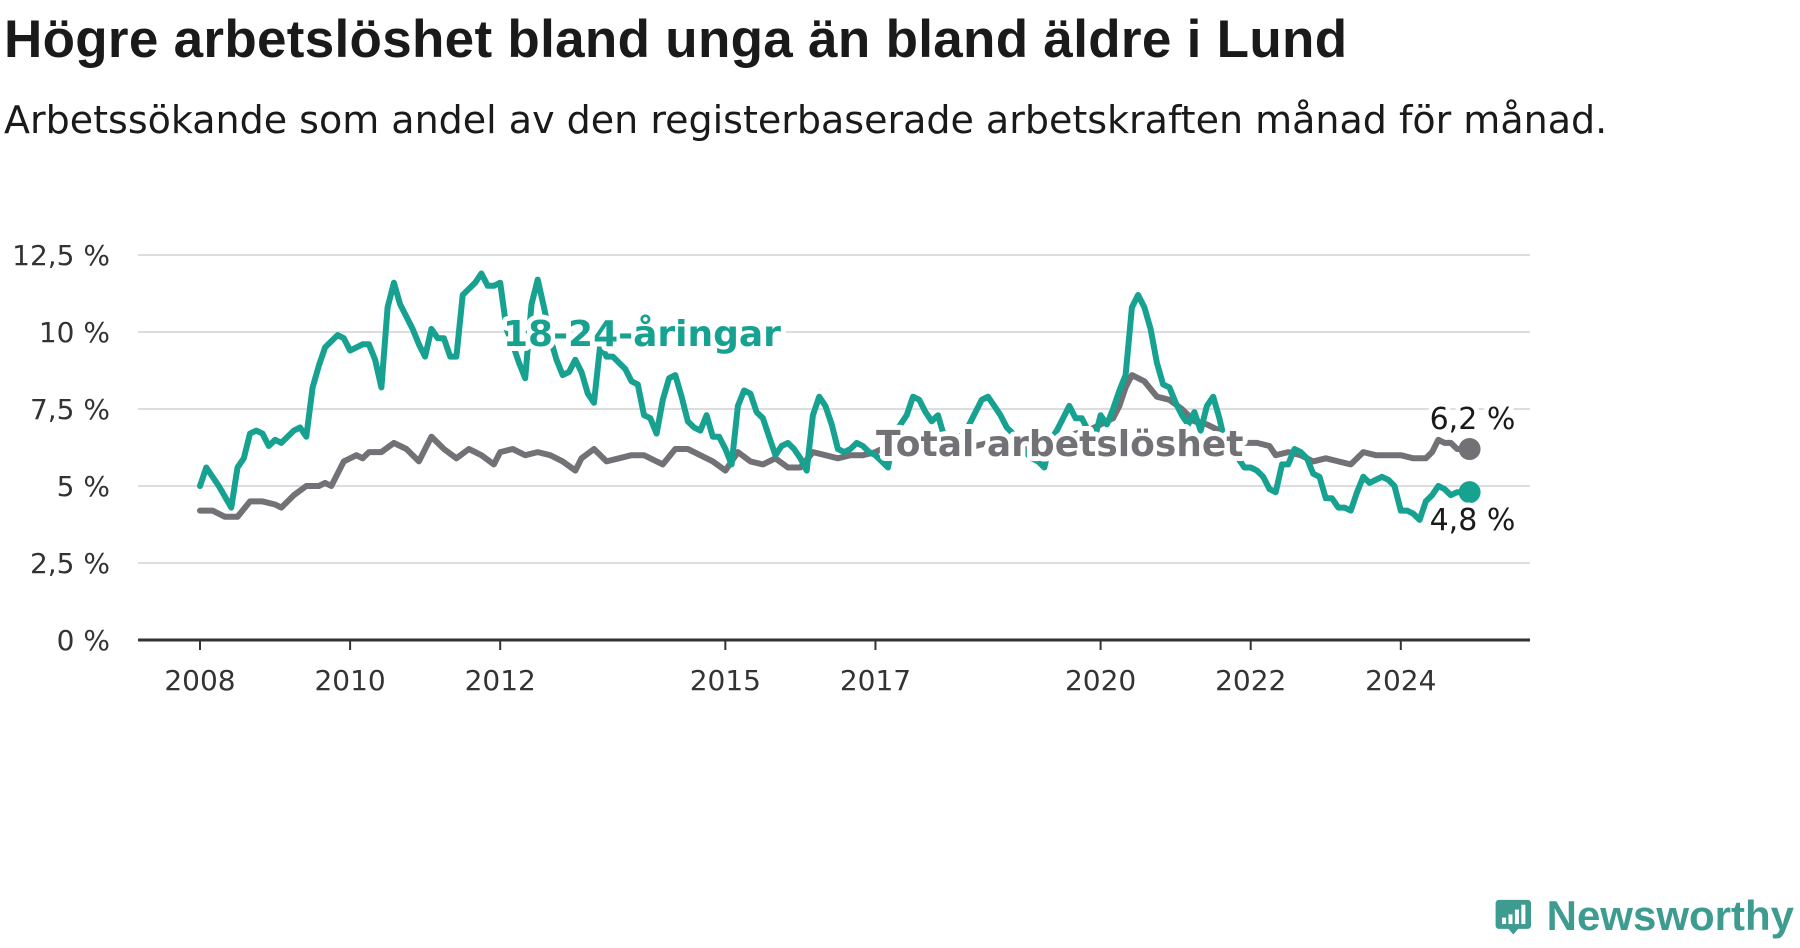  Describe the element at coordinates (199, 680) in the screenshot. I see `x-tick-label: 2008` at that location.